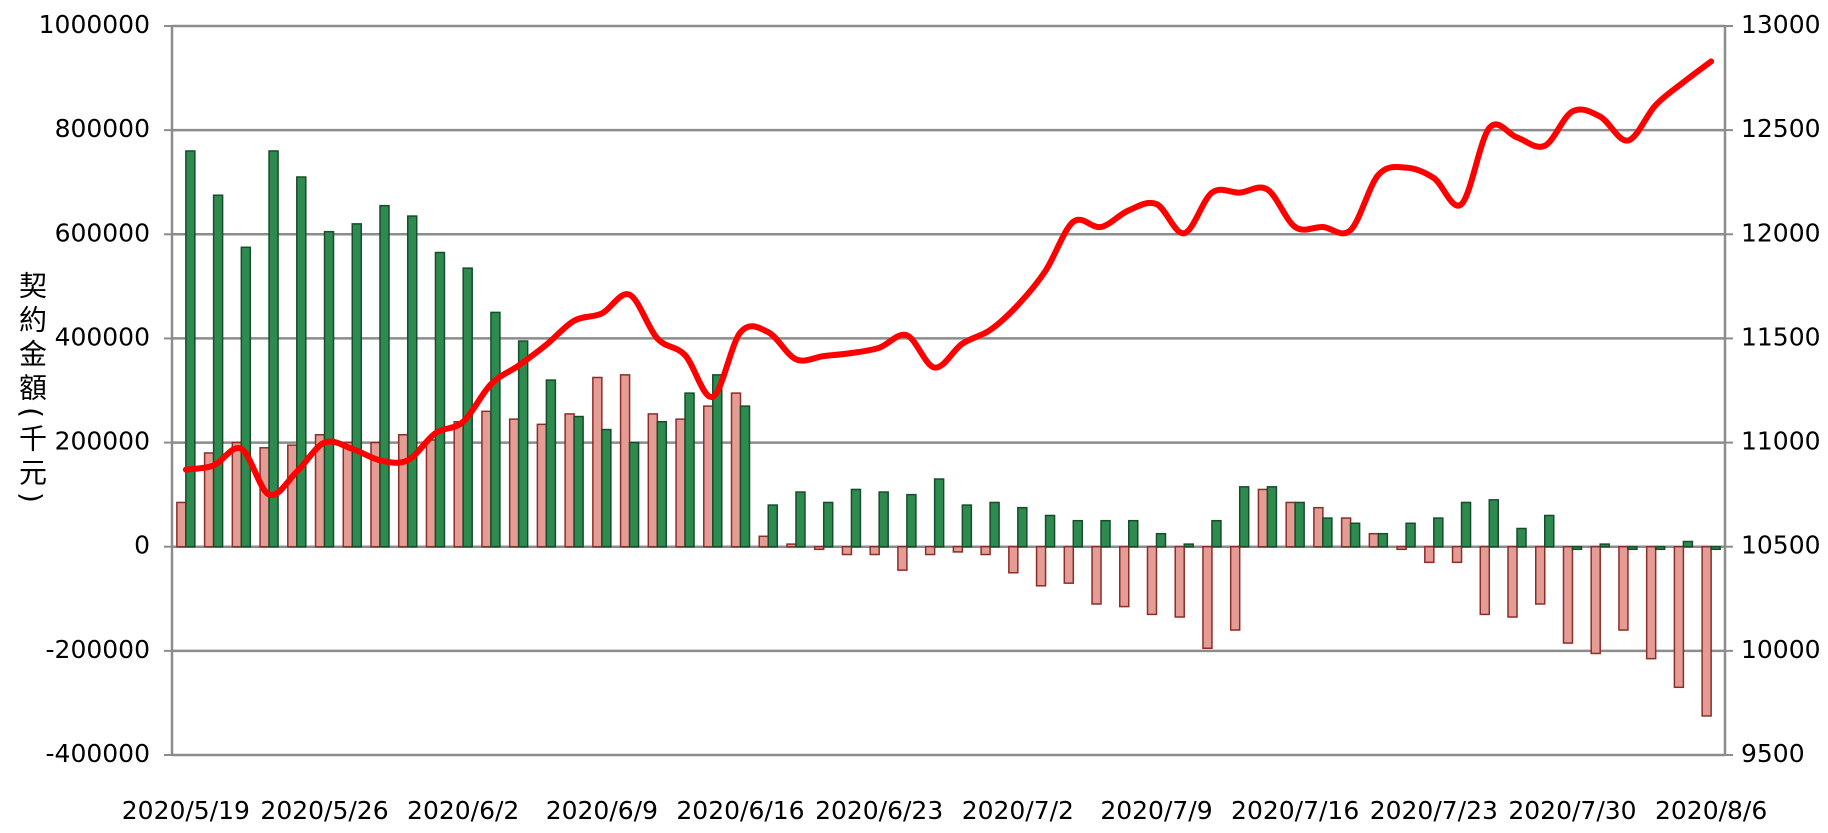 This screenshot has width=1828, height=833. Describe the element at coordinates (1781, 24) in the screenshot. I see `y2-tick-label: 13000` at that location.